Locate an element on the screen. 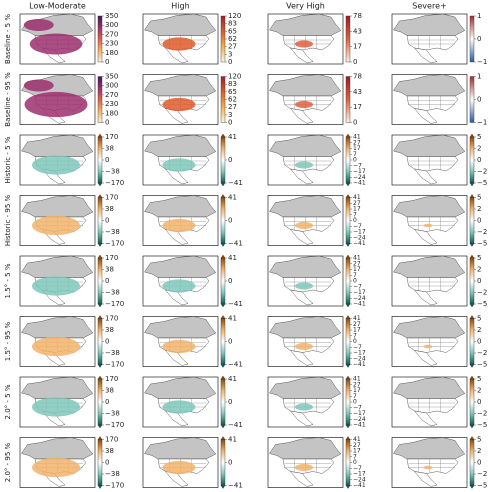 This screenshot has height=492, width=500. colorbar-tick-label: 1 is located at coordinates (479, 16).